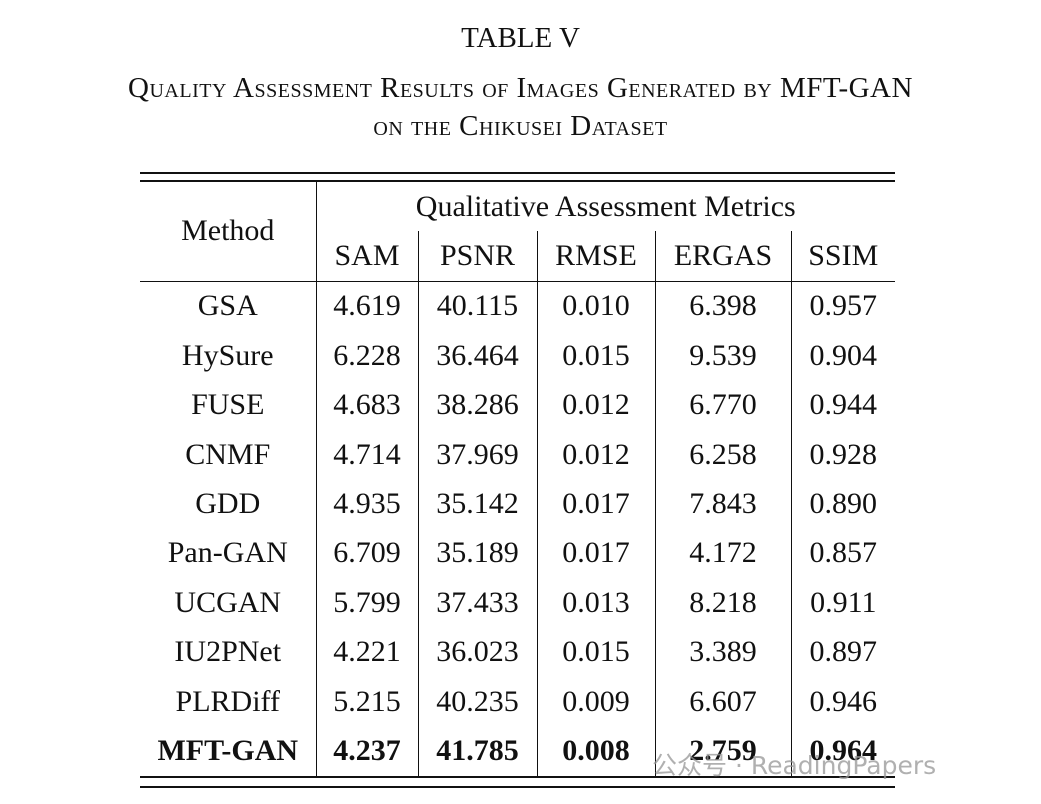 The width and height of the screenshot is (1041, 804). I want to click on metric-cell: 35.142, so click(477, 504).